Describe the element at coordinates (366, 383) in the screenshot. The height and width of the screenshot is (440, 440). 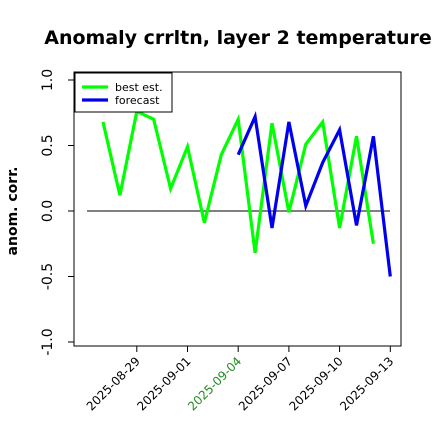
I see `x-tick-label: 2025-09-13` at that location.